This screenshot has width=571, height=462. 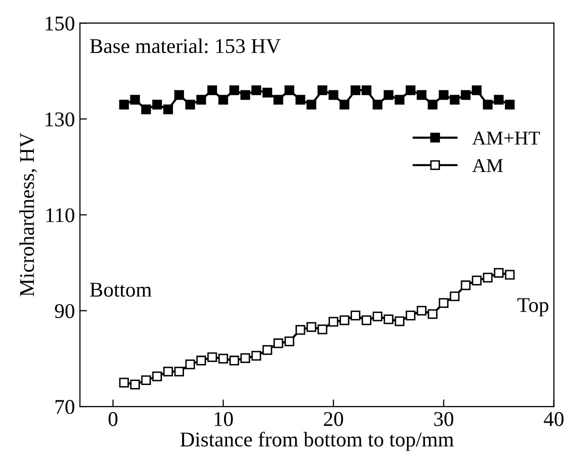 What do you see at coordinates (444, 419) in the screenshot?
I see `x-tick-label: 30` at bounding box center [444, 419].